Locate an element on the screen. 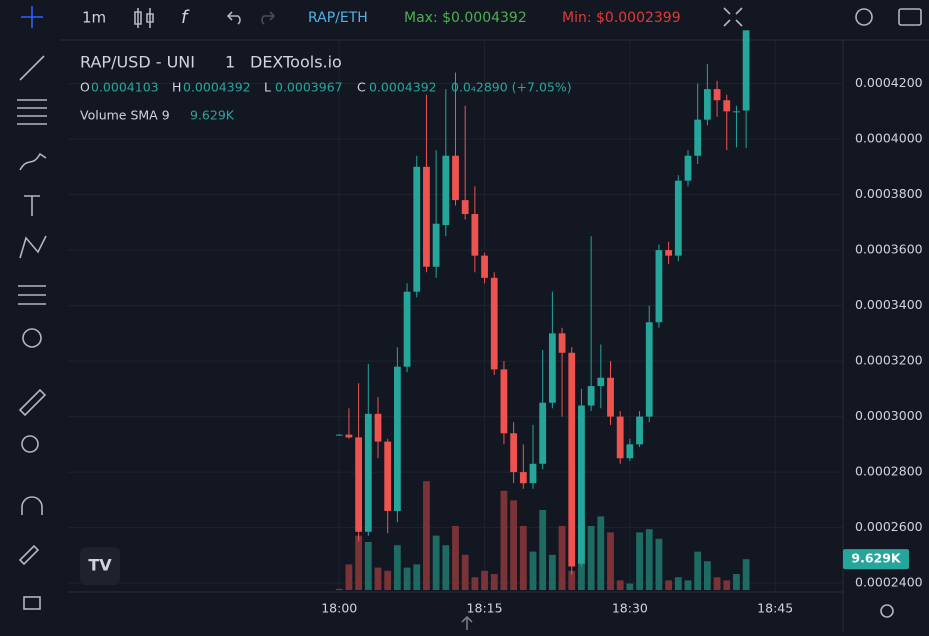 The height and width of the screenshot is (636, 929). zoom-icon is located at coordinates (30, 444).